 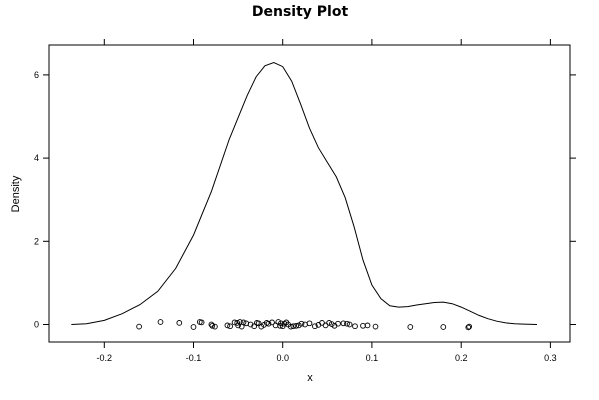 What do you see at coordinates (310, 378) in the screenshot?
I see `x-axis-label: x` at bounding box center [310, 378].